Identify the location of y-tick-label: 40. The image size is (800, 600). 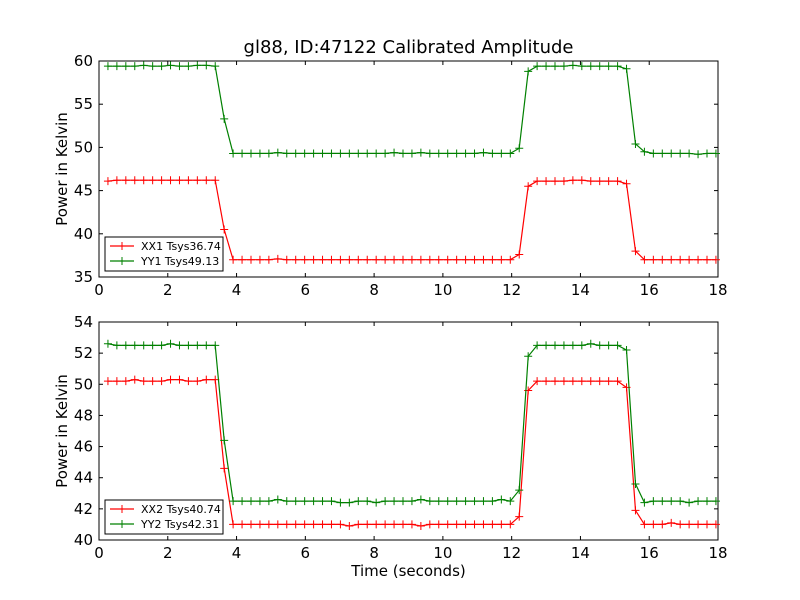
(83, 234).